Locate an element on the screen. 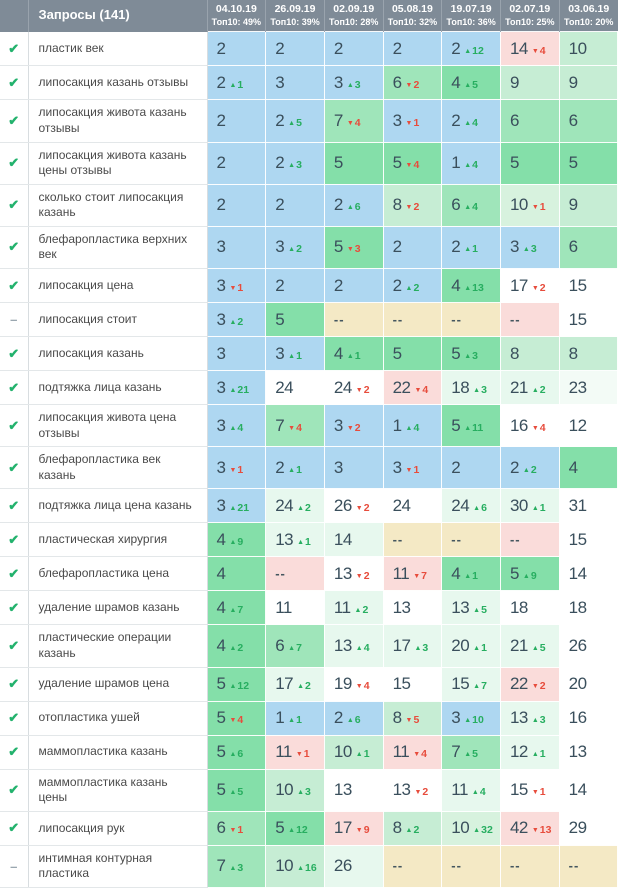 Image resolution: width=618 pixels, height=888 pixels. table-row: ✔ липосакция казань отзывы 2 ▲1 3 3 ▲3 6 ▼2 4 ▲5 9 9 is located at coordinates (309, 83).